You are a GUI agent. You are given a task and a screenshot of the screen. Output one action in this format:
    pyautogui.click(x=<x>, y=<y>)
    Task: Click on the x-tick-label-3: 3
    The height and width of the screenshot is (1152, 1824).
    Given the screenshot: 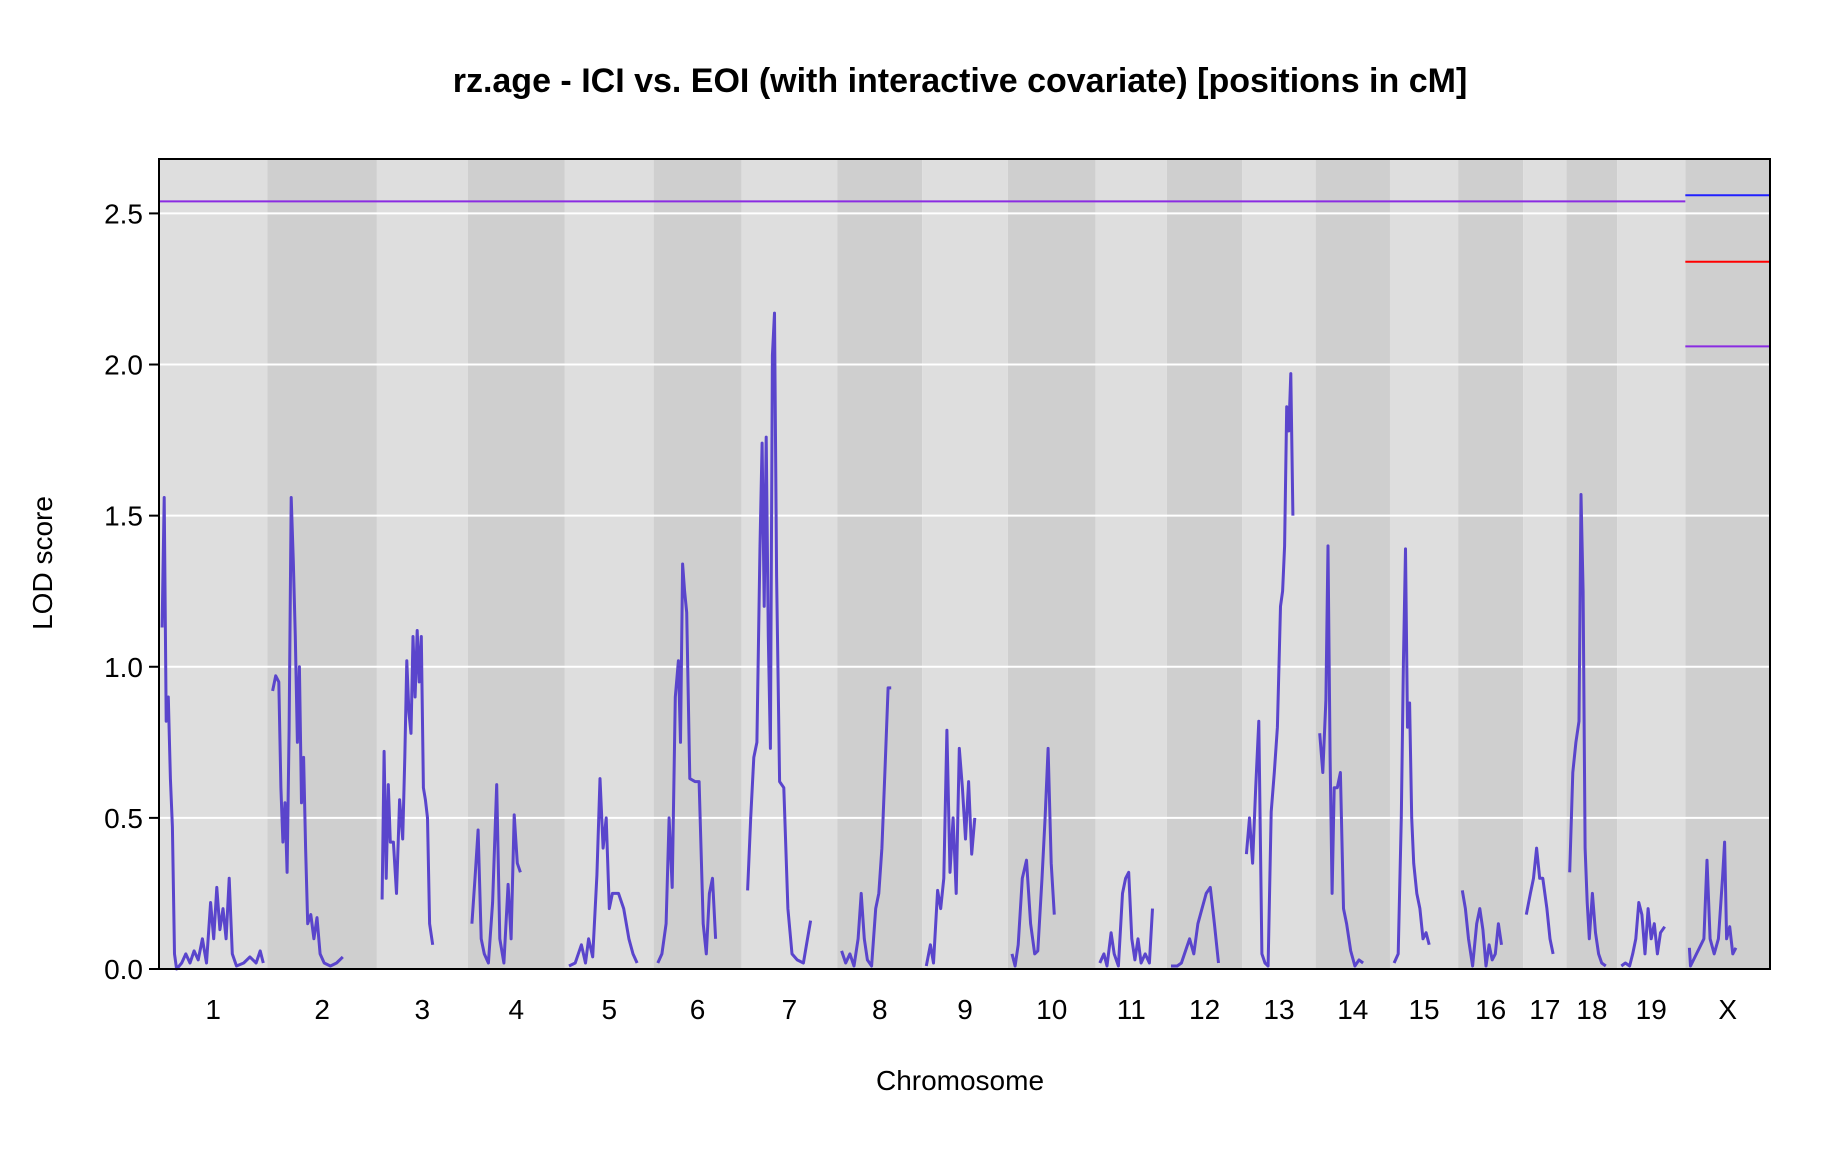 What is the action you would take?
    pyautogui.click(x=423, y=1009)
    